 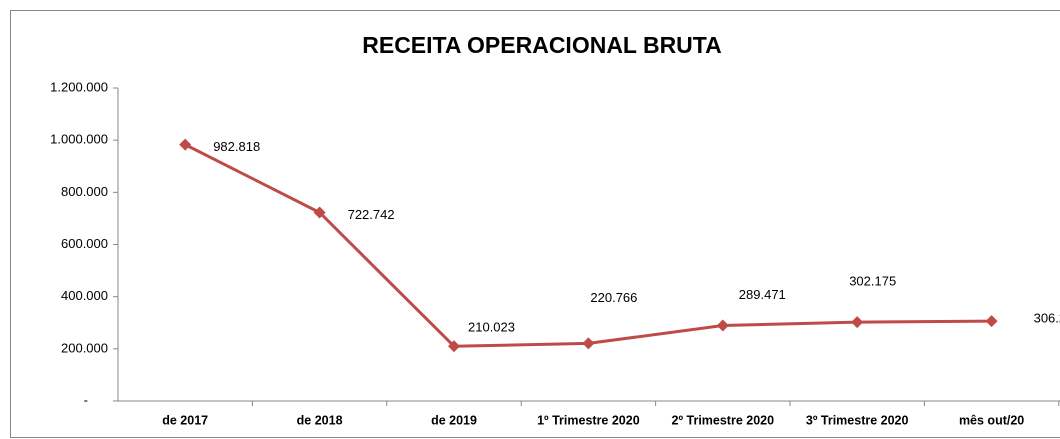 What do you see at coordinates (79, 86) in the screenshot?
I see `y-tick-label: 1.200.000` at bounding box center [79, 86].